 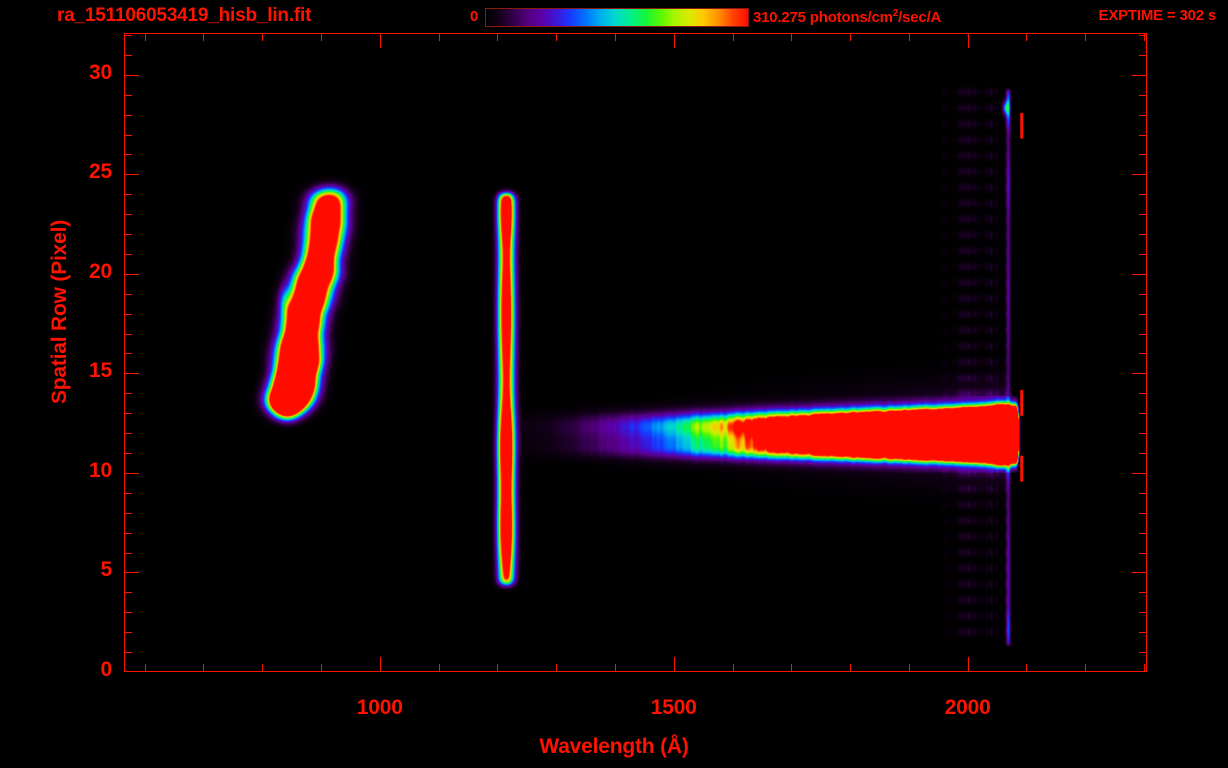 I want to click on colorbar-min-label: 0, so click(x=474, y=16).